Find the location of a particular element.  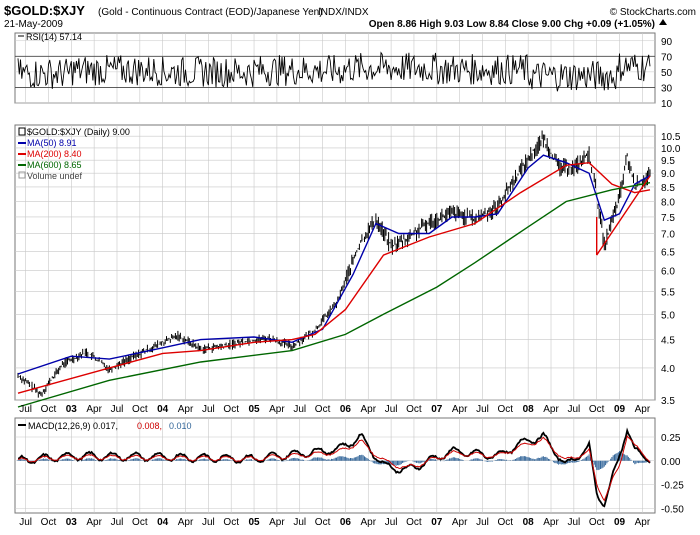

macd-legend: MACD(12,26,9) 0.017, 0.008, 0.010 is located at coordinates (105, 426).